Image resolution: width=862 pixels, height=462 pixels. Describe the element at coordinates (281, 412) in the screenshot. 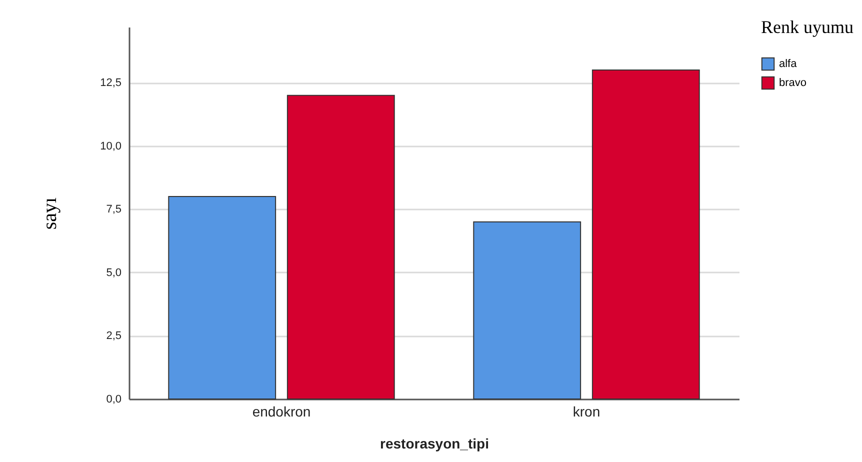

I see `x-tick-label: endokron` at that location.